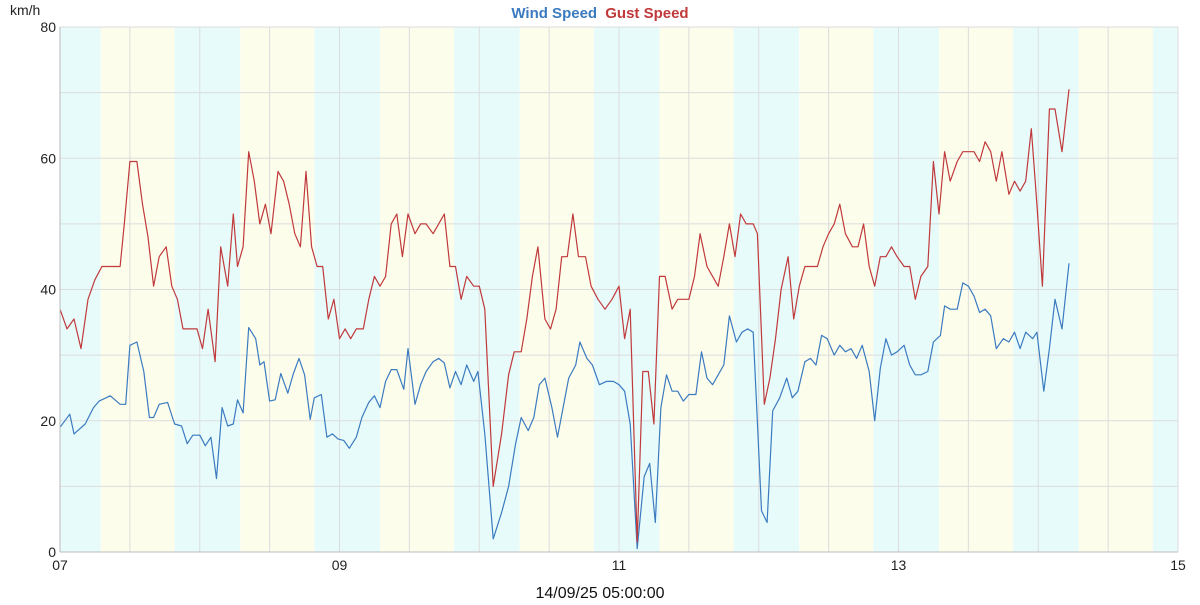 This screenshot has width=1200, height=605. I want to click on x-tick-label-09: 09, so click(340, 565).